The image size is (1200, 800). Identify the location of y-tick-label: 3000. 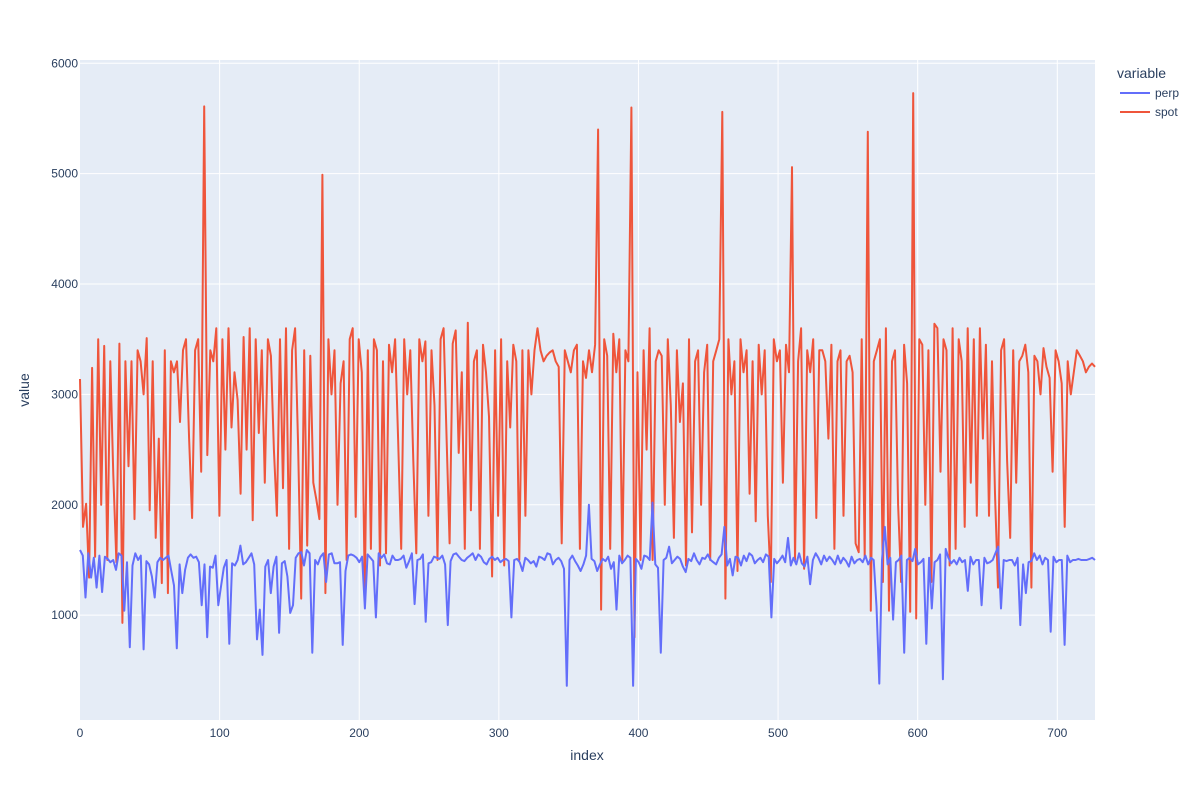
(64, 394).